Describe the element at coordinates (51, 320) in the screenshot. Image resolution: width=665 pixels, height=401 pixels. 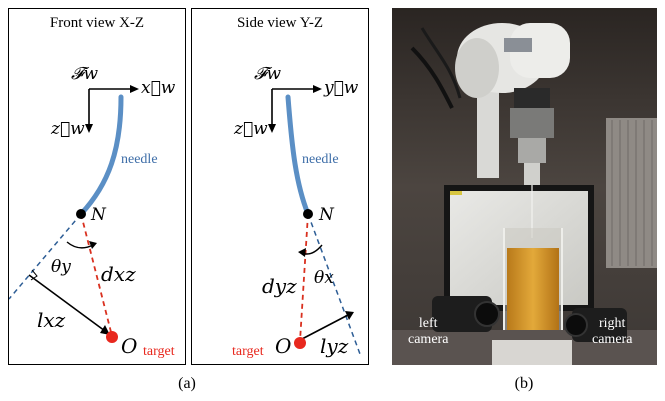
I see `lateral-label: lxz` at that location.